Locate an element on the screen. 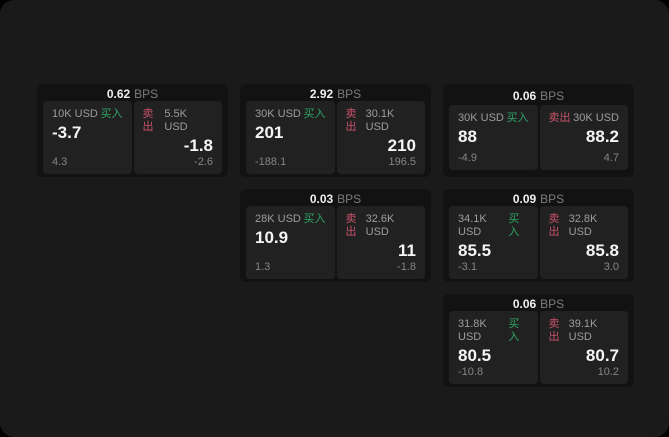  bps-value: 0.09 is located at coordinates (524, 199).